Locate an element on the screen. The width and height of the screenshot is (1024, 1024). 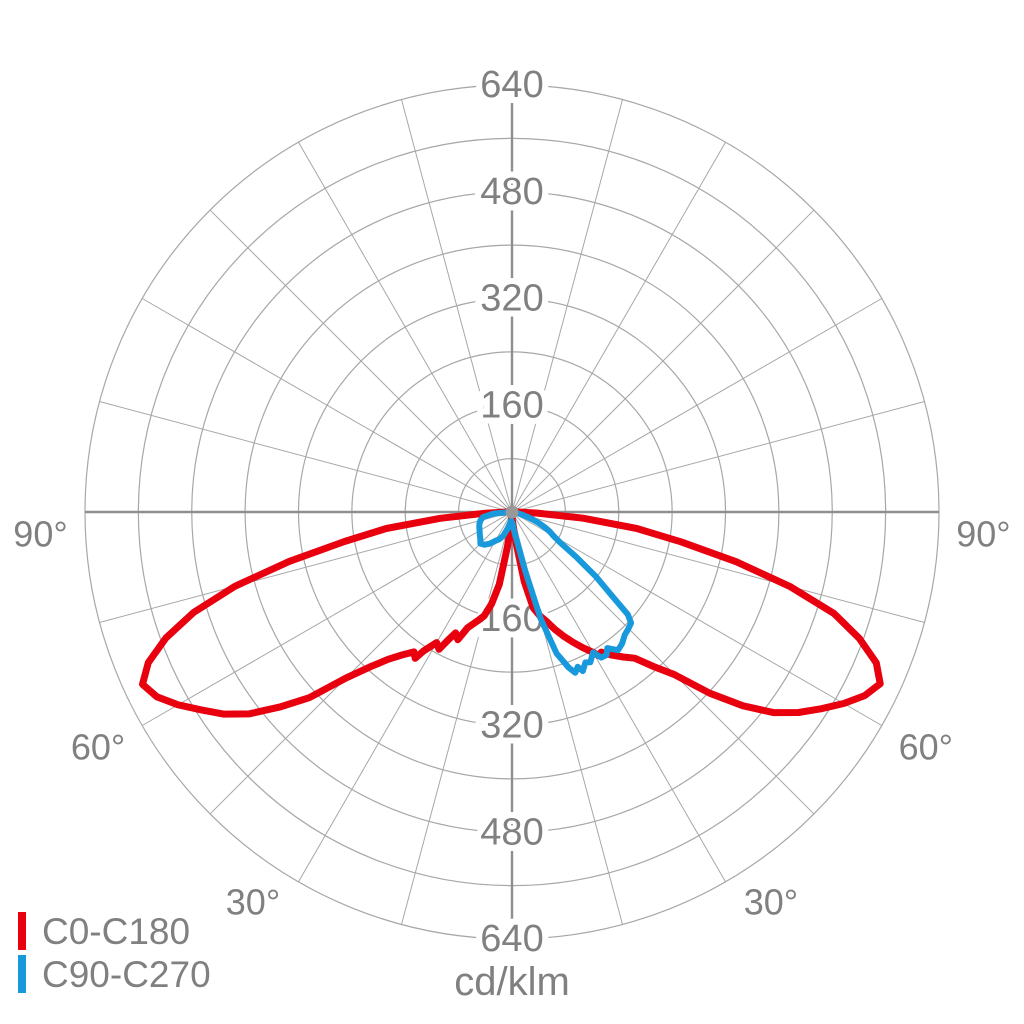
legend-item-c0-c180: C0-C180 is located at coordinates (114, 931).